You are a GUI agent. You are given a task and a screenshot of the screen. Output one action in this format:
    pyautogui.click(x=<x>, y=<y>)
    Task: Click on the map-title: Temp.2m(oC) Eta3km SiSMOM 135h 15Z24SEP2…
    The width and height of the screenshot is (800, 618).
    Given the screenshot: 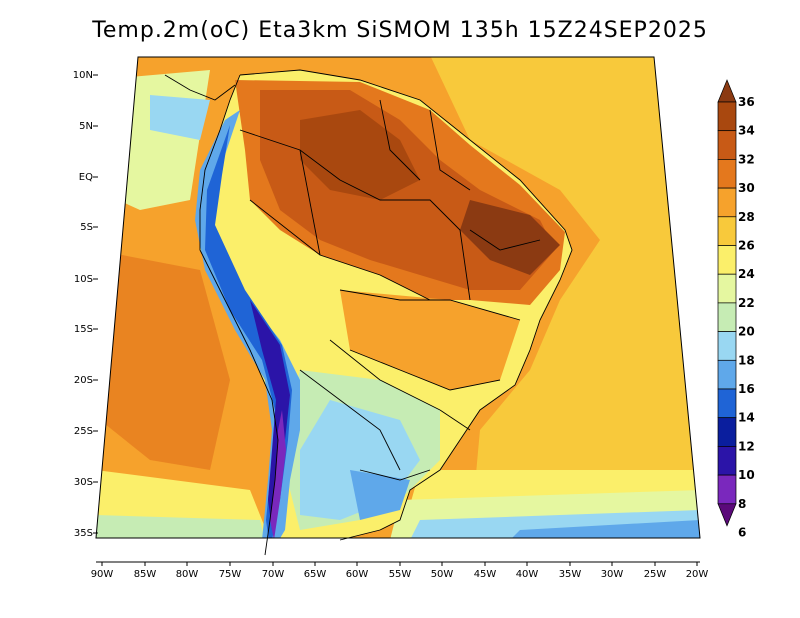 What is the action you would take?
    pyautogui.click(x=400, y=30)
    